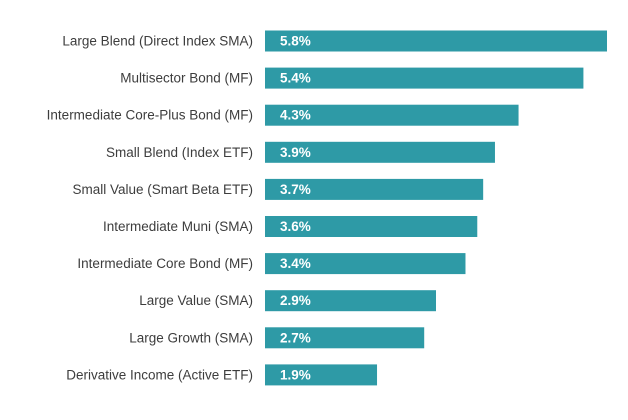 This screenshot has width=628, height=420. Describe the element at coordinates (179, 152) in the screenshot. I see `category-label: Small Blend (Index ETF)` at that location.